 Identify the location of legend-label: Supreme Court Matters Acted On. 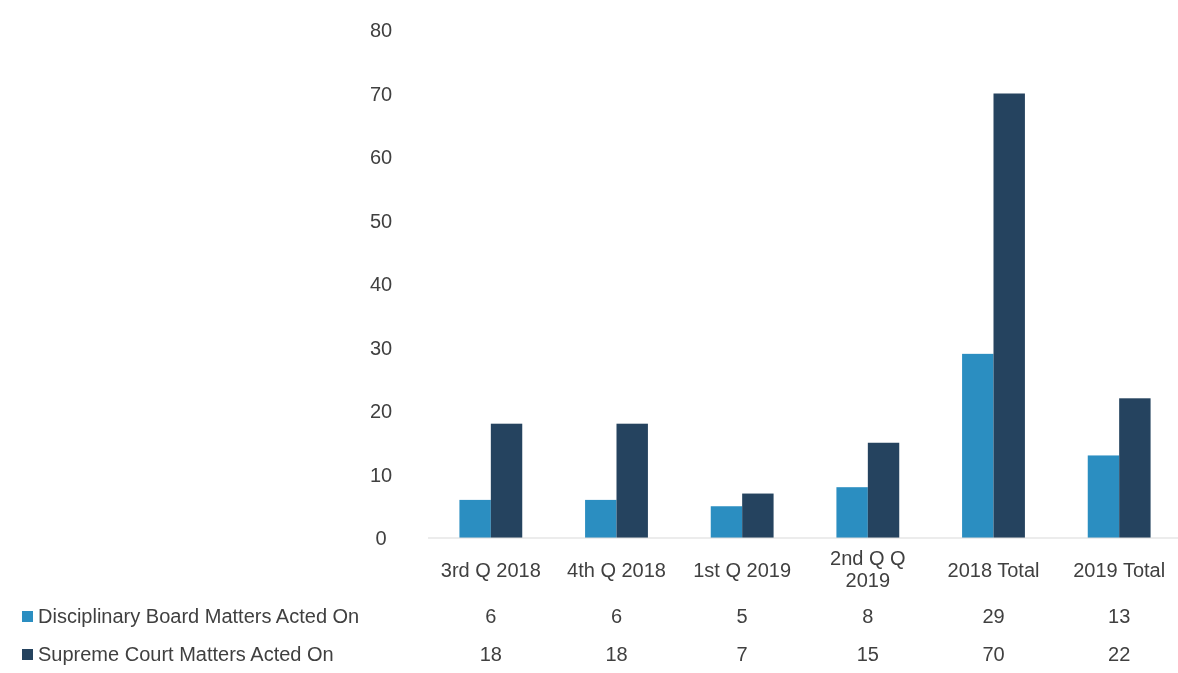
(186, 654).